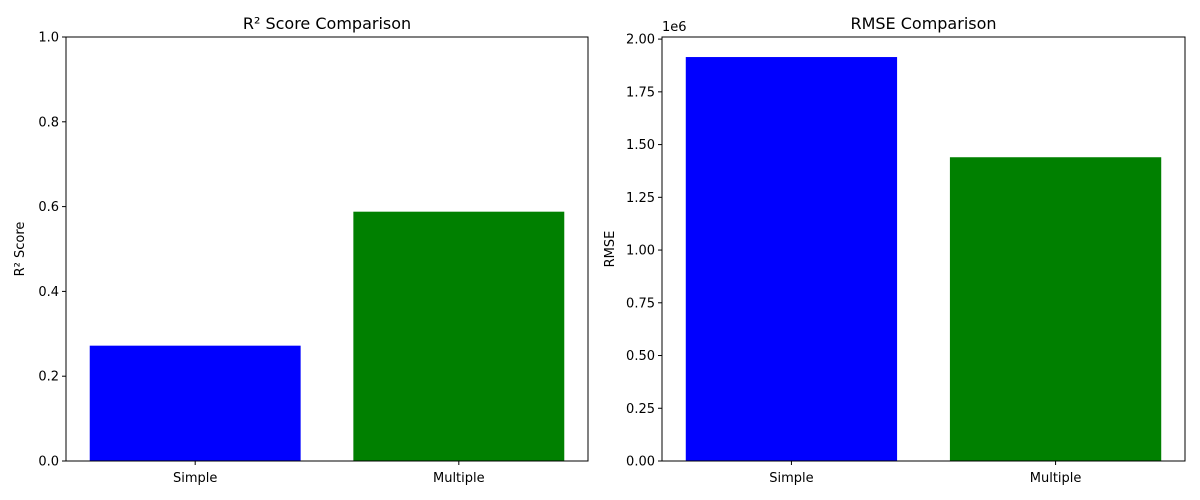 The width and height of the screenshot is (1200, 500). I want to click on y-tick-label: 2.00, so click(640, 40).